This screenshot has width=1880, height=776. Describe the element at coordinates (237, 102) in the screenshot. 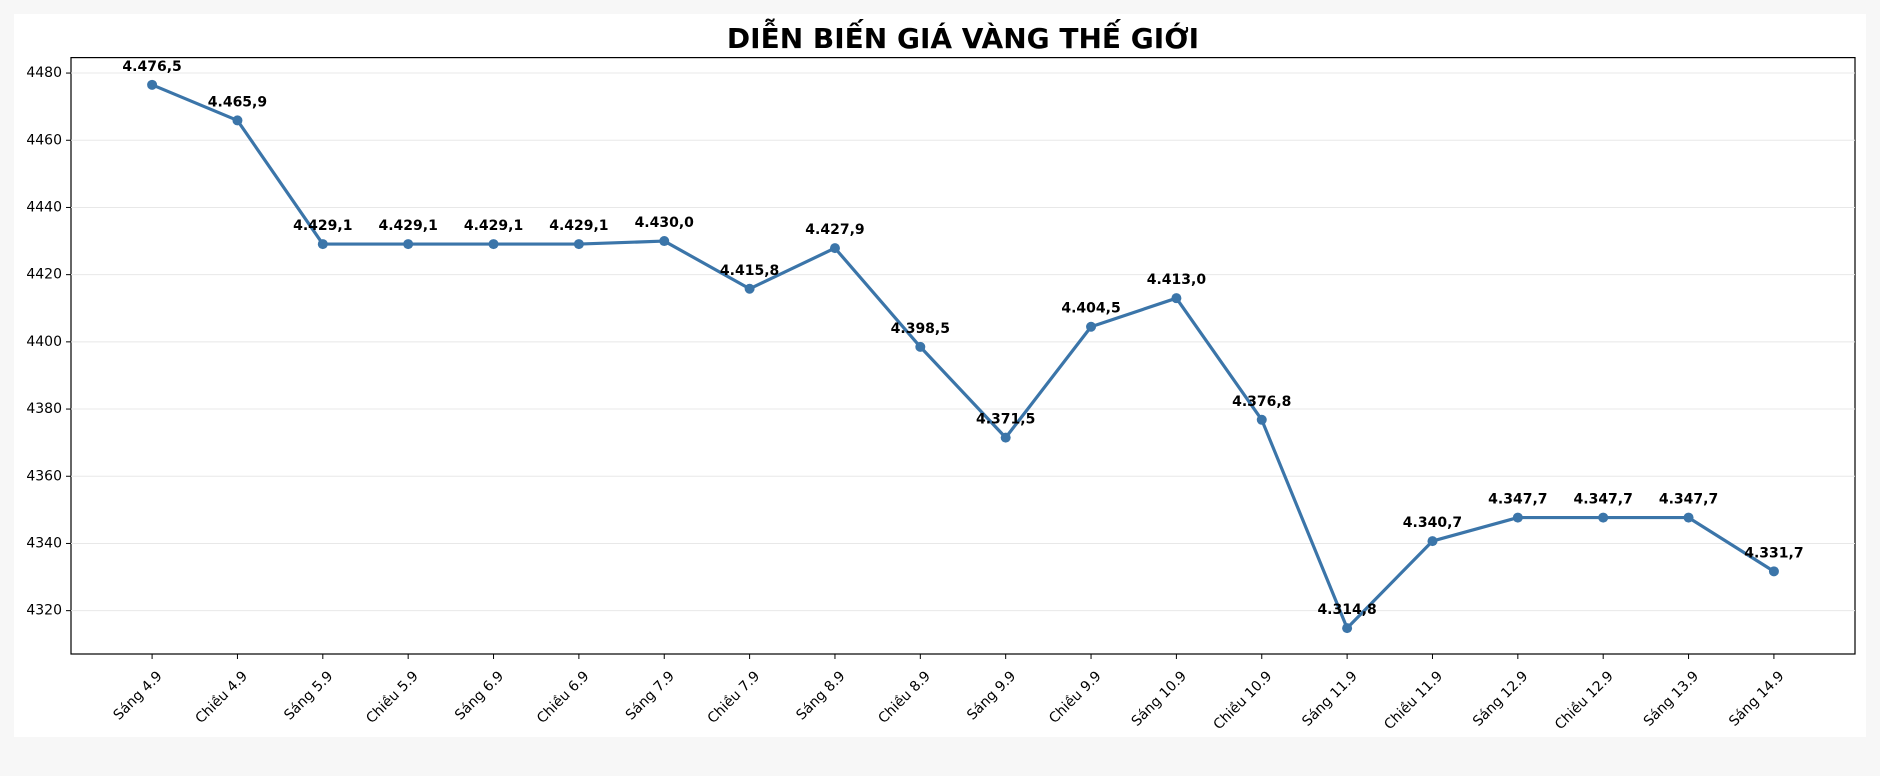

I see `data-label: 4.465,9` at that location.